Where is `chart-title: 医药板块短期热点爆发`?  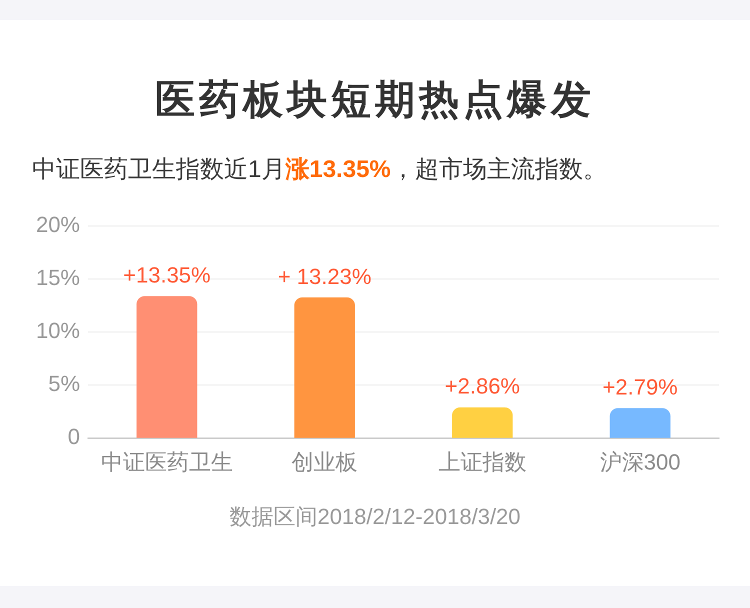
chart-title: 医药板块短期热点爆发 is located at coordinates (375, 100).